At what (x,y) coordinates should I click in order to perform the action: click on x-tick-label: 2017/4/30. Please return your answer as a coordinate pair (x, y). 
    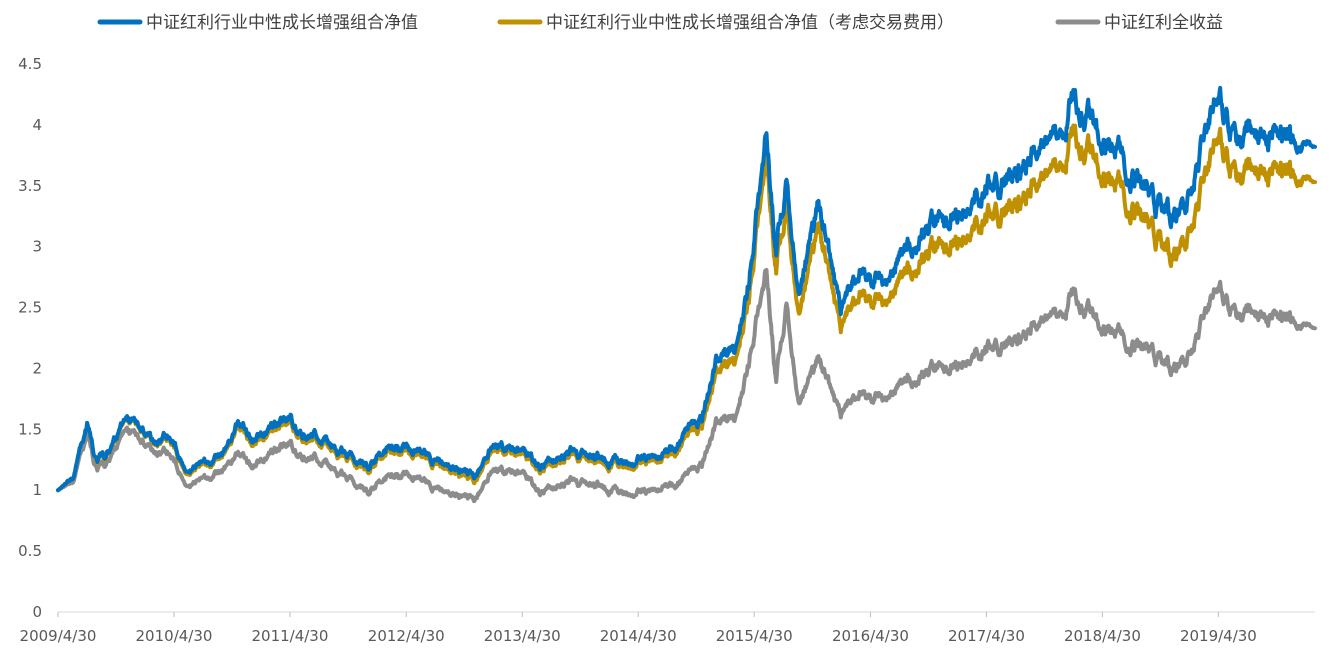
    Looking at the image, I should click on (986, 636).